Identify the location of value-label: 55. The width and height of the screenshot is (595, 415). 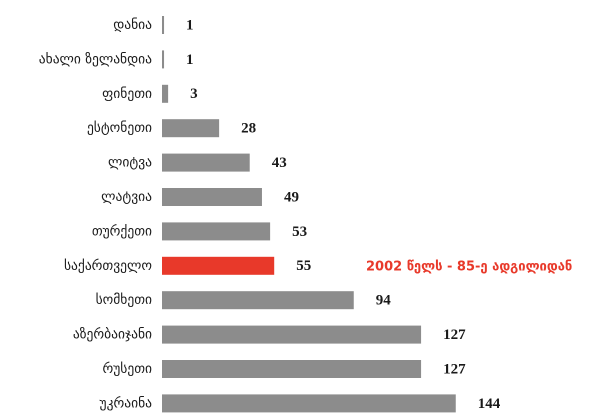
(303, 266).